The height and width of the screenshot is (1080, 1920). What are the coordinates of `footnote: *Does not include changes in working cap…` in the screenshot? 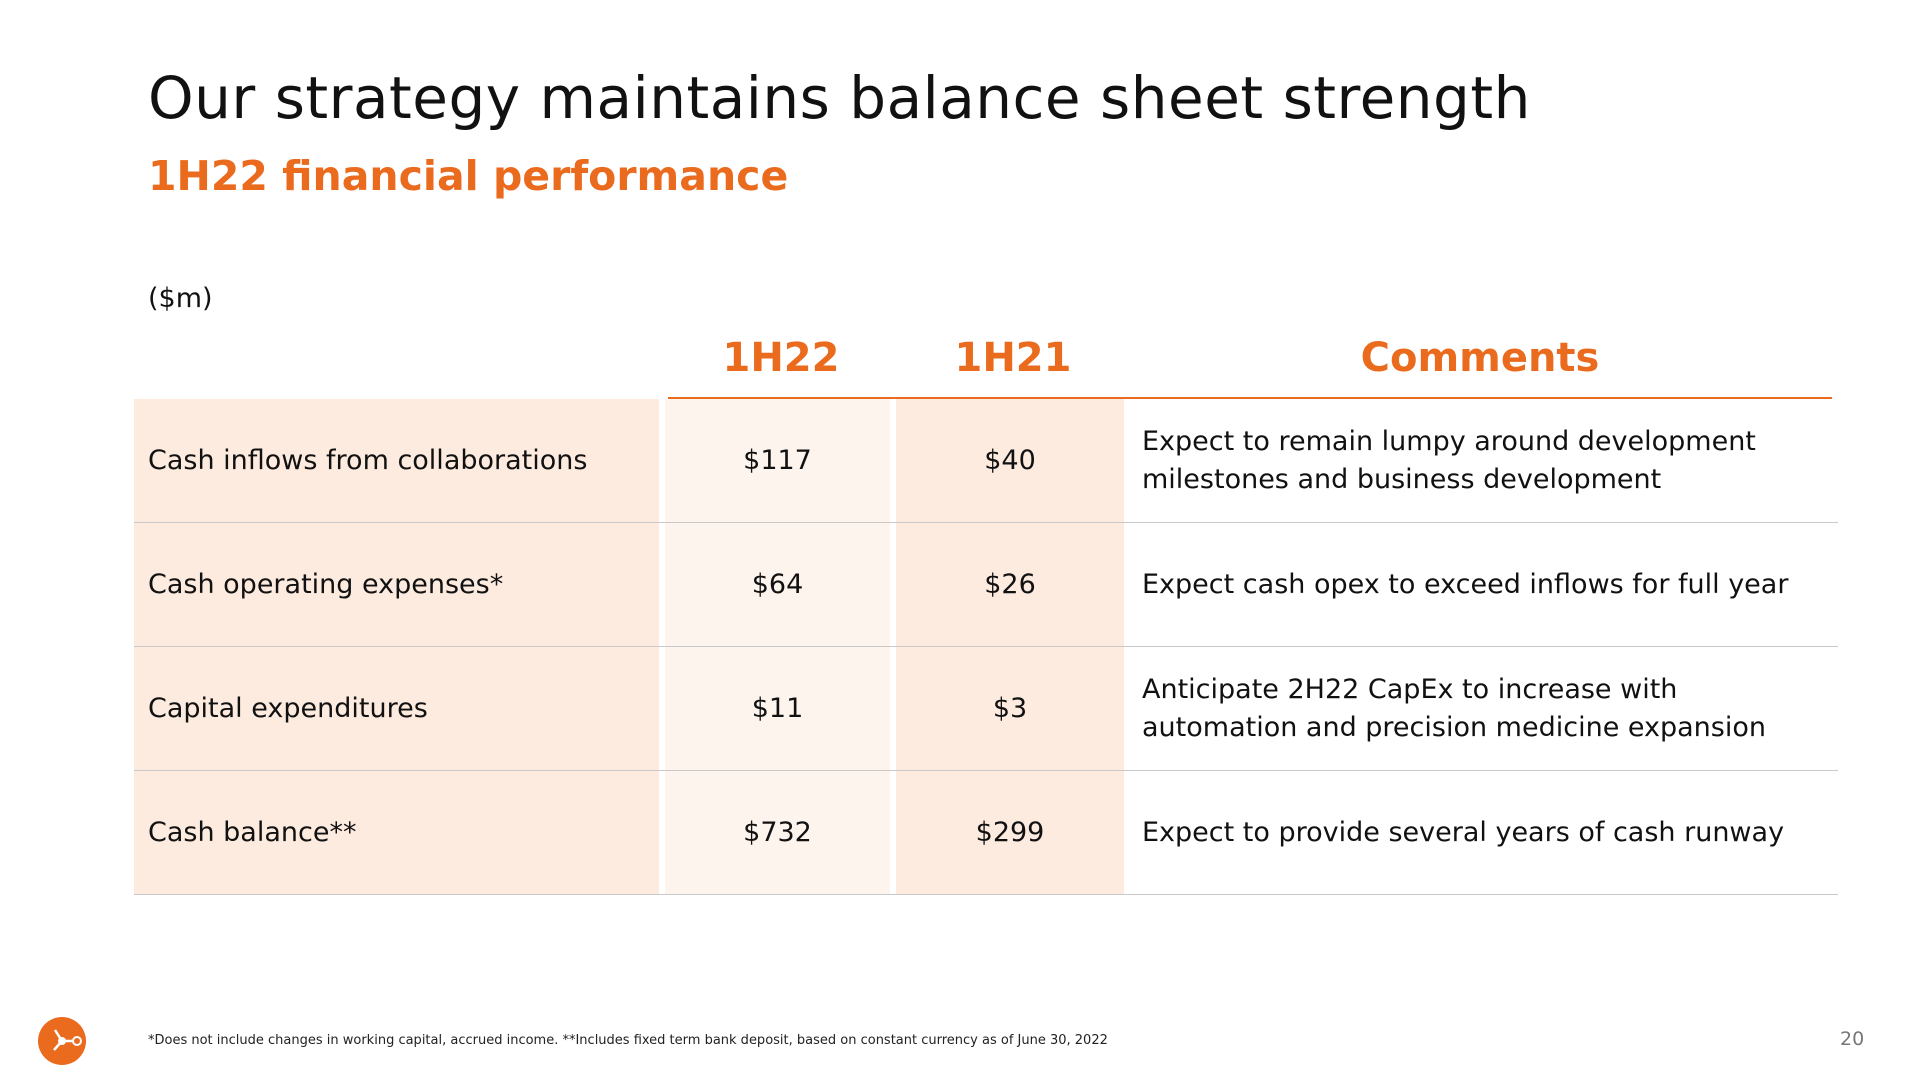 It's located at (628, 1040).